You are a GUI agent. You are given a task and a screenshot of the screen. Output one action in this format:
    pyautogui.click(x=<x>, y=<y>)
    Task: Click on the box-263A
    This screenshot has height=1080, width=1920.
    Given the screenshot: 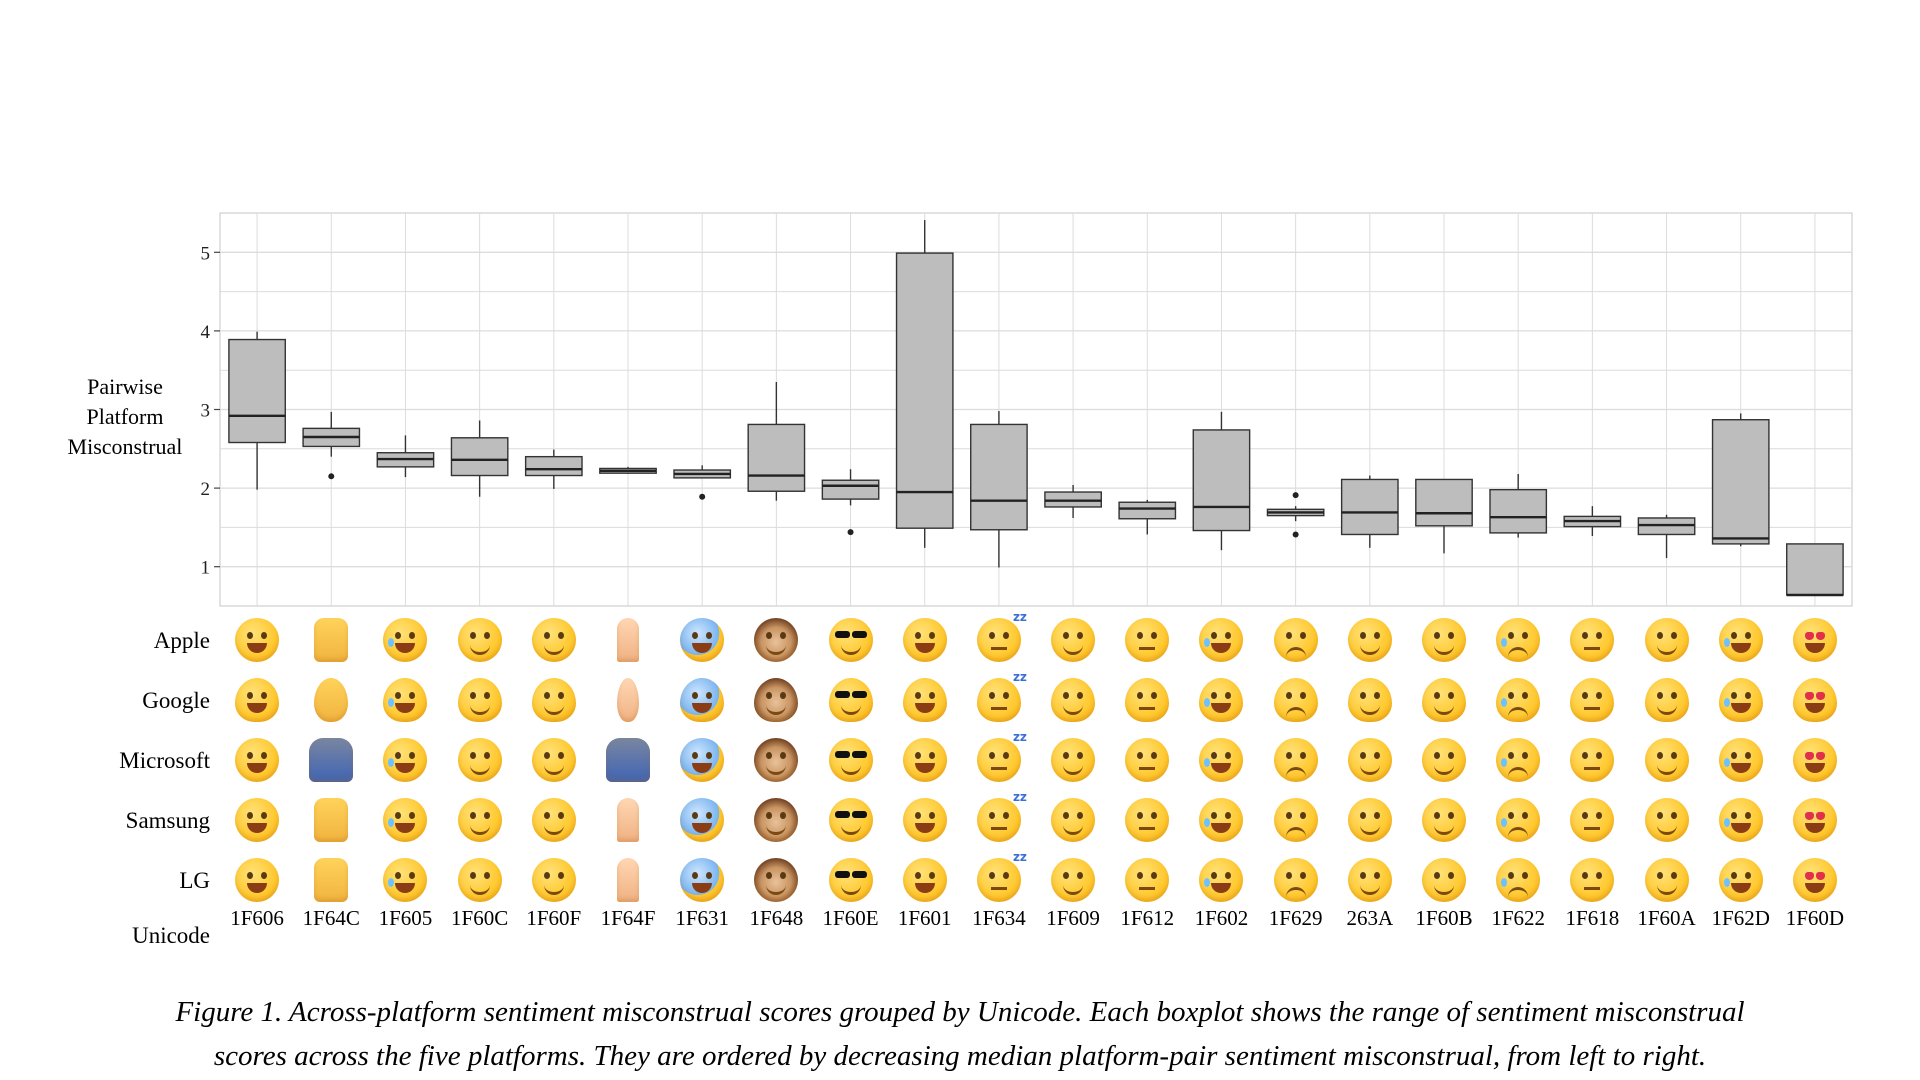 What is the action you would take?
    pyautogui.click(x=1369, y=507)
    